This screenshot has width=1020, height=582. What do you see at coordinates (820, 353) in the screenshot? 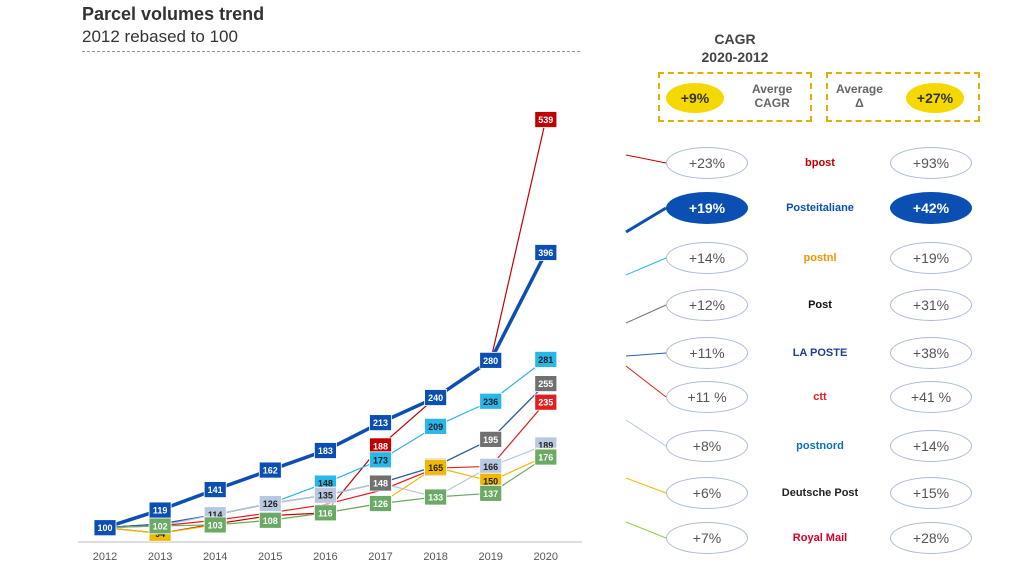
I see `operator-logo: LA POSTE` at bounding box center [820, 353].